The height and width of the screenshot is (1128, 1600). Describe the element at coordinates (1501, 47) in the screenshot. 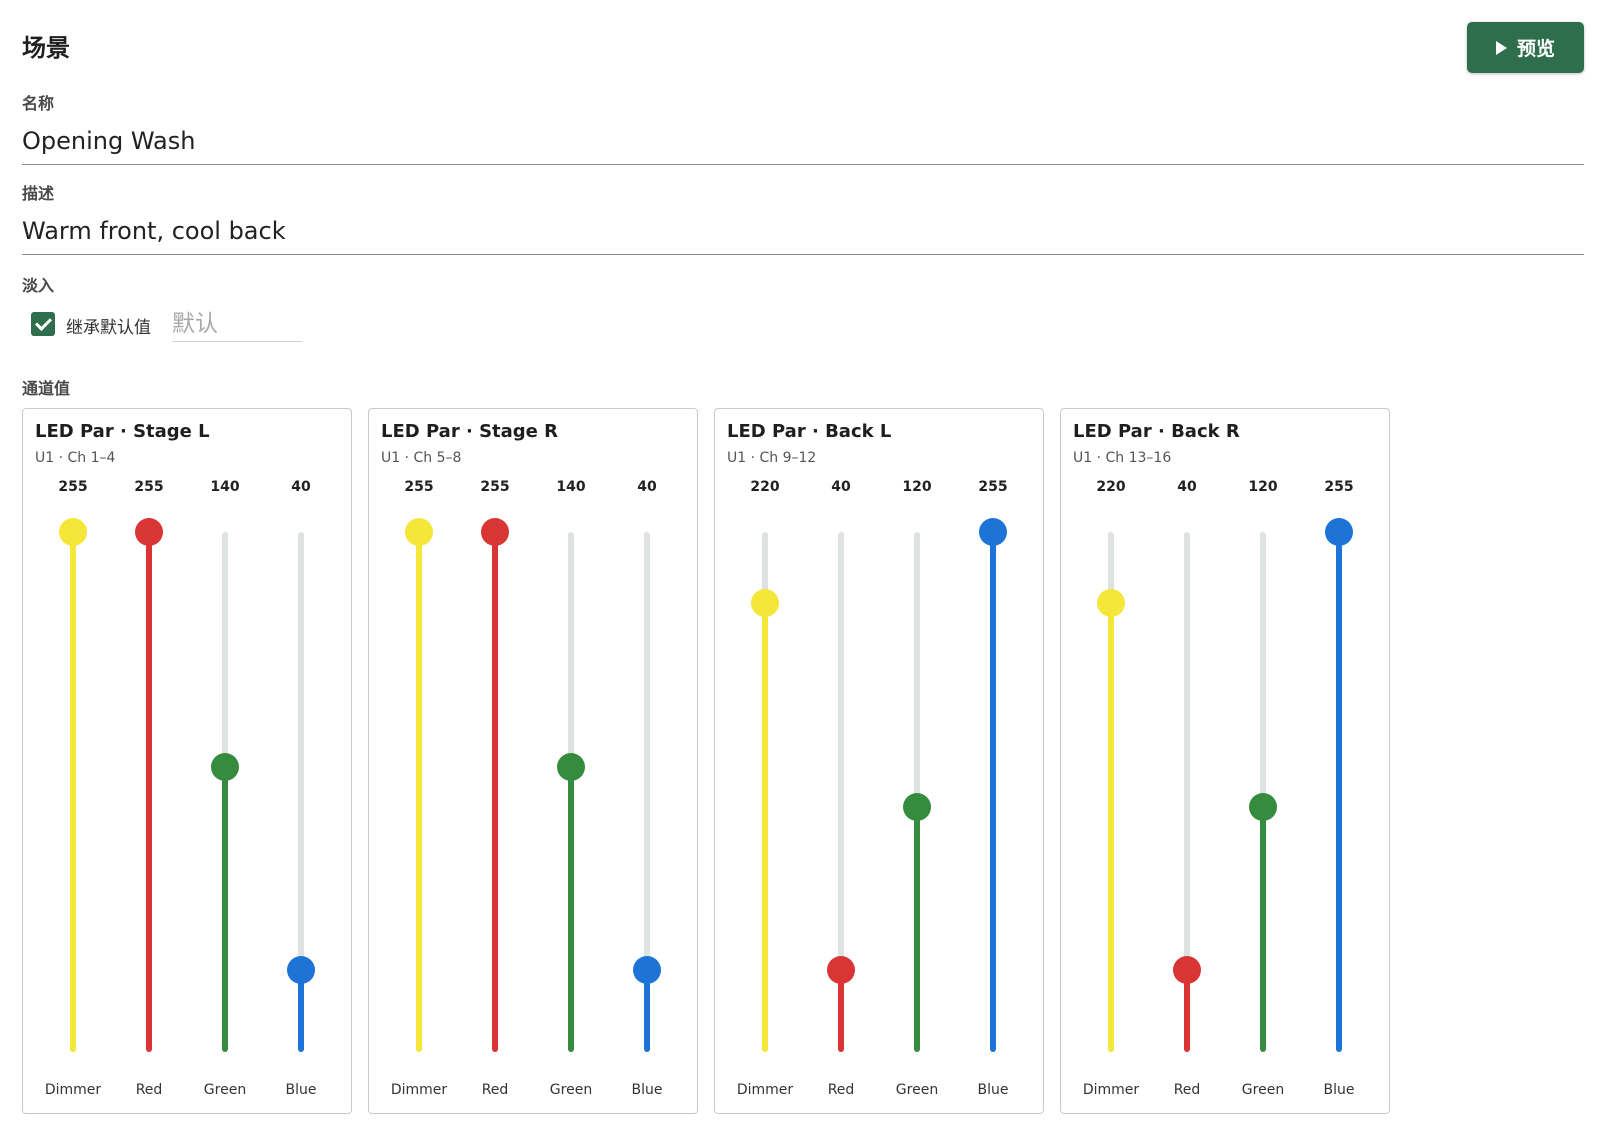

I see `play-icon` at that location.